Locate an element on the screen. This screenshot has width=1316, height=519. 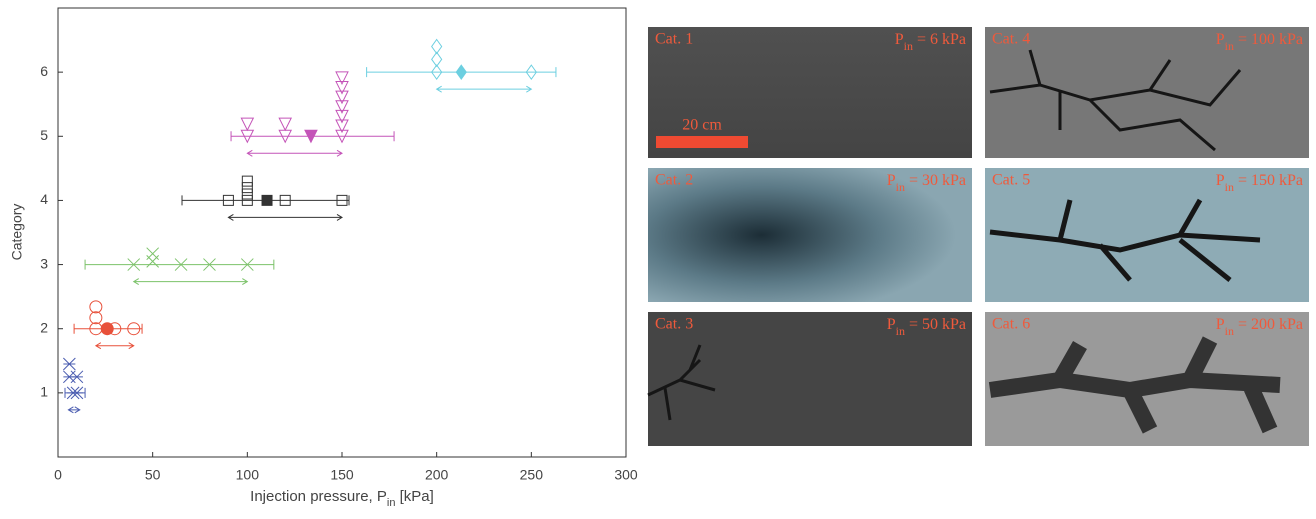
panel-label: Cat. 6 is located at coordinates (1011, 324).